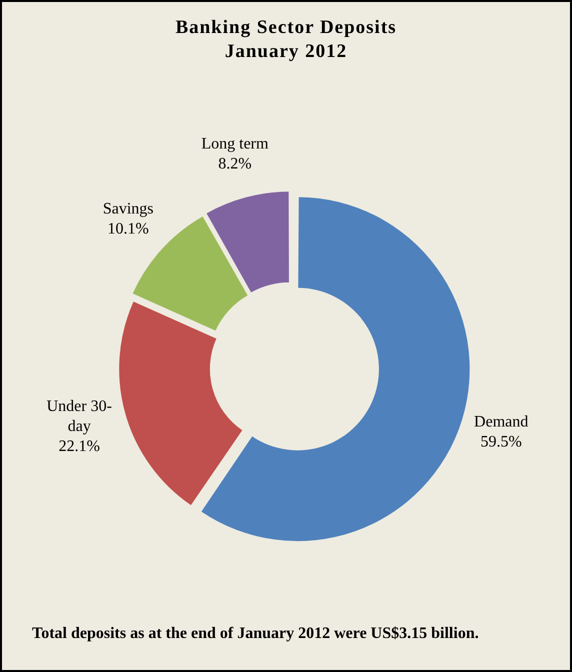 The height and width of the screenshot is (672, 572). Describe the element at coordinates (501, 421) in the screenshot. I see `slice-label: Demand` at that location.